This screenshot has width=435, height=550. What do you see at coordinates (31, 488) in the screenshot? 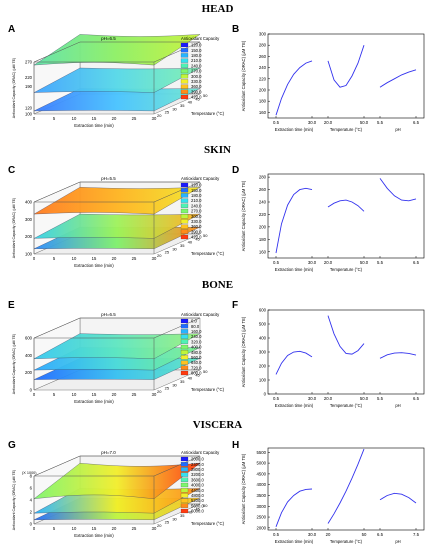
I see `z-tick-label: 6` at bounding box center [31, 488].